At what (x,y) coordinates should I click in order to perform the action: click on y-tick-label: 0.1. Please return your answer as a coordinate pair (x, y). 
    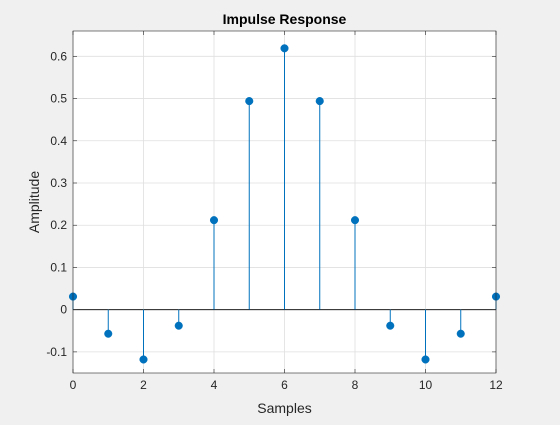
    Looking at the image, I should click on (58, 267).